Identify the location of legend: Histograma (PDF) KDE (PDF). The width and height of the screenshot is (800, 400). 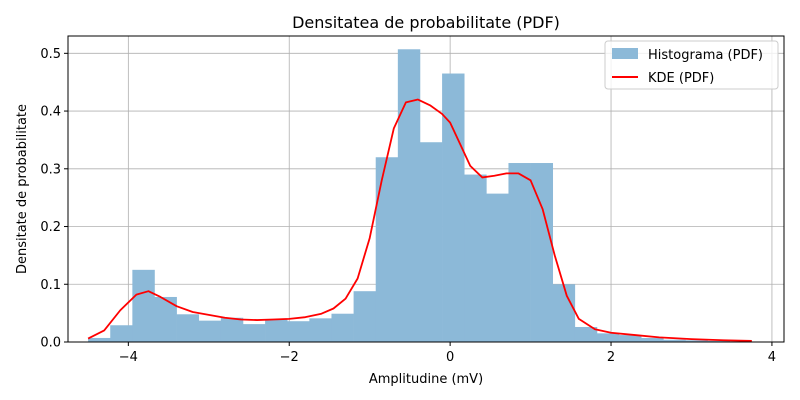
(691, 65).